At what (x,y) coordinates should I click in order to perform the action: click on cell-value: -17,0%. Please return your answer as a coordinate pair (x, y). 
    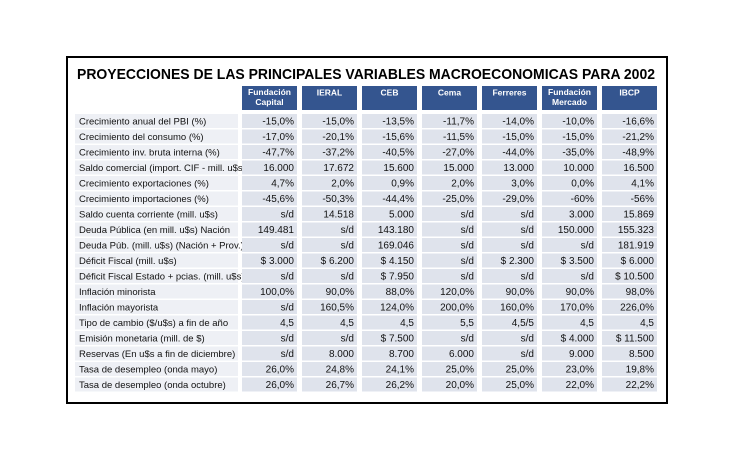
    Looking at the image, I should click on (278, 137).